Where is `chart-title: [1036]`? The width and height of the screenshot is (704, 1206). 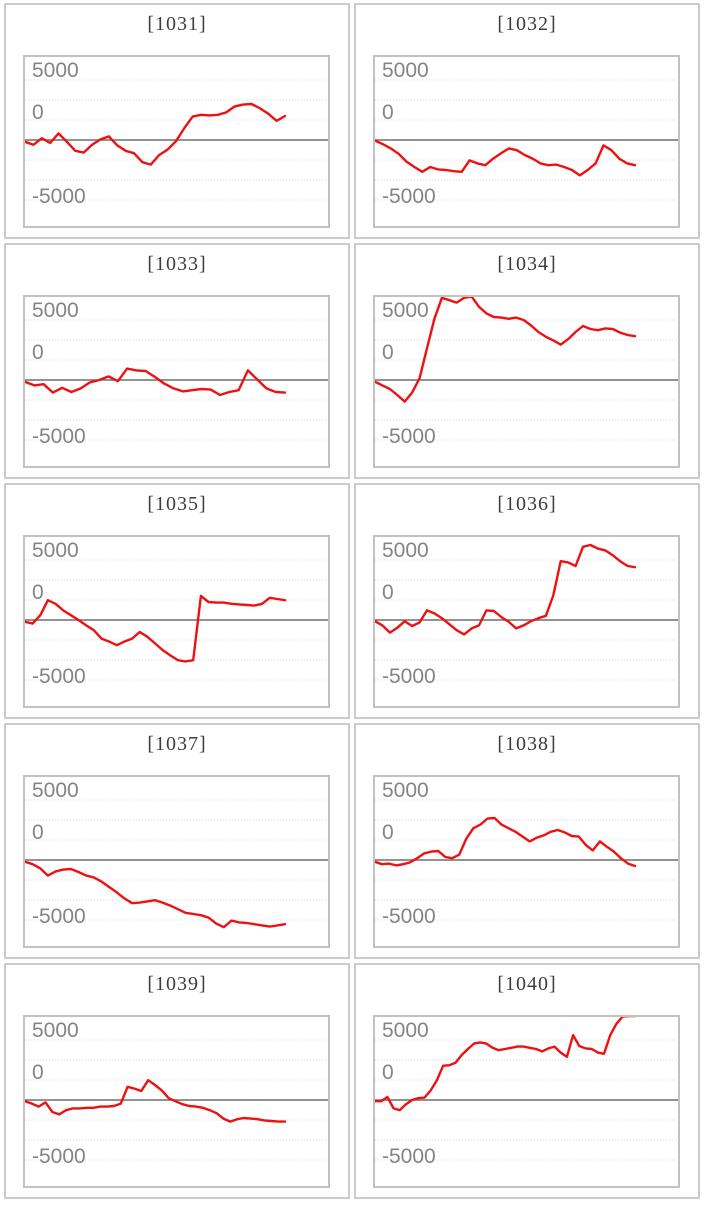
chart-title: [1036] is located at coordinates (527, 504).